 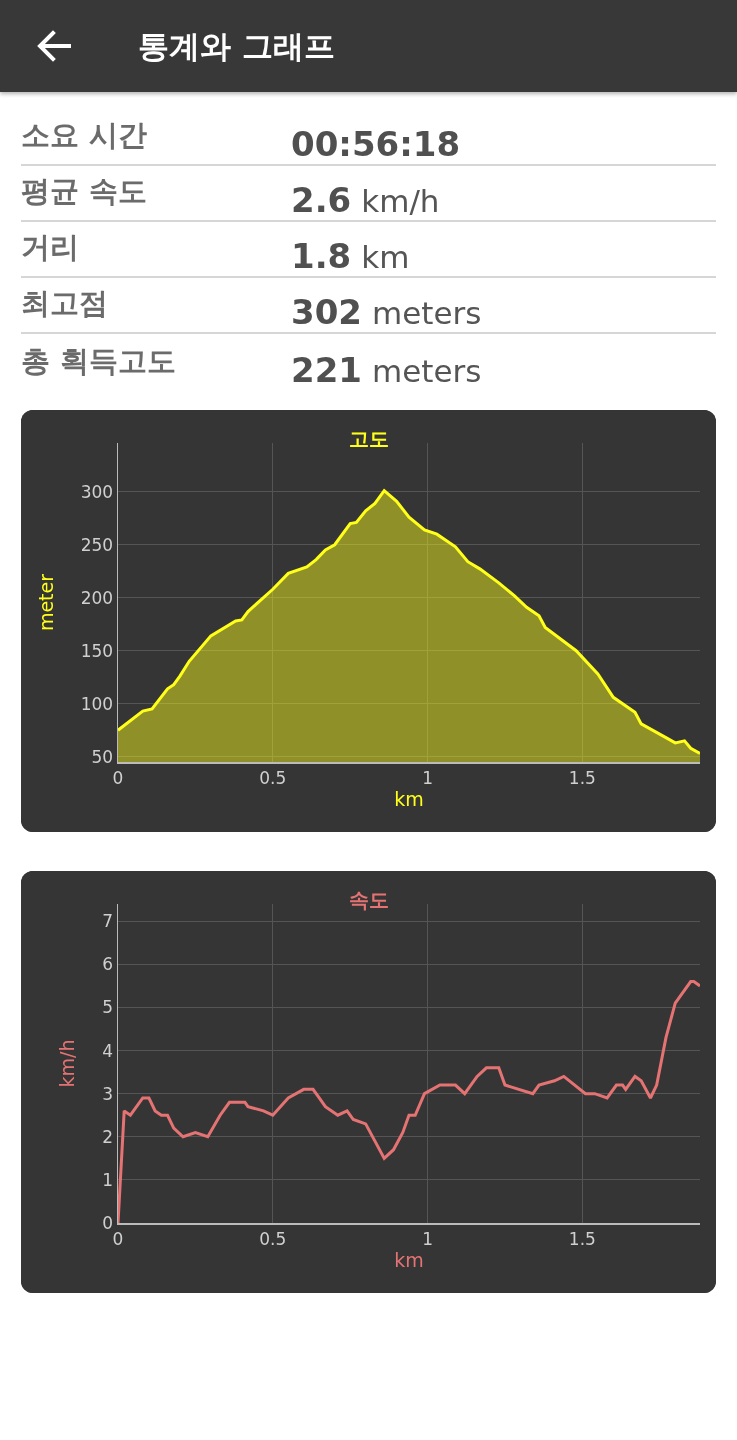 What do you see at coordinates (85, 135) in the screenshot?
I see `text: 소요 시간` at bounding box center [85, 135].